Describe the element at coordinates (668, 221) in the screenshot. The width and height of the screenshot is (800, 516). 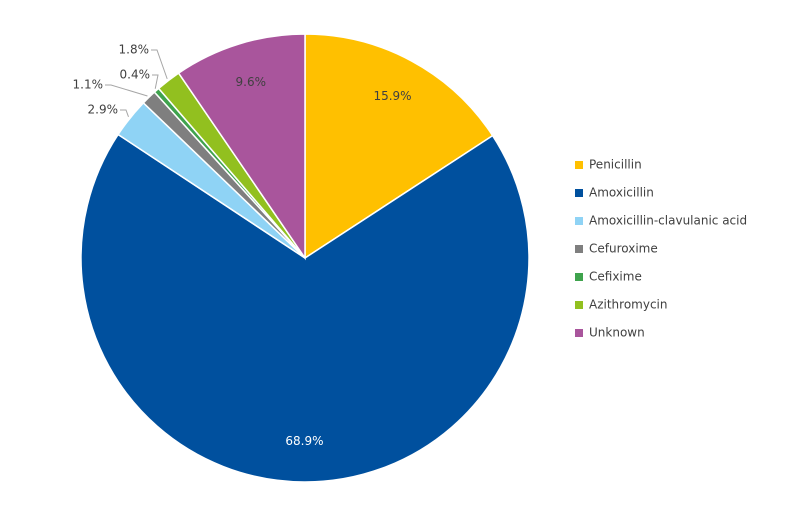
I see `legend-label: Amoxicillin-clavulanic acid` at that location.